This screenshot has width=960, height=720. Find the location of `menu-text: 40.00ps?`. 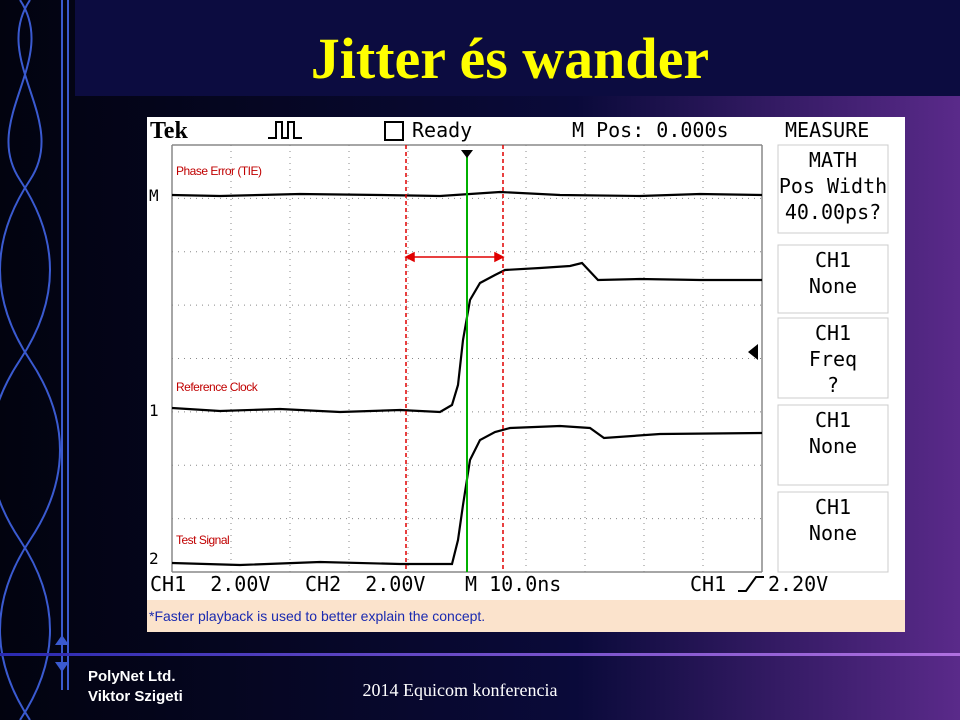

menu-text: 40.00ps? is located at coordinates (833, 212).